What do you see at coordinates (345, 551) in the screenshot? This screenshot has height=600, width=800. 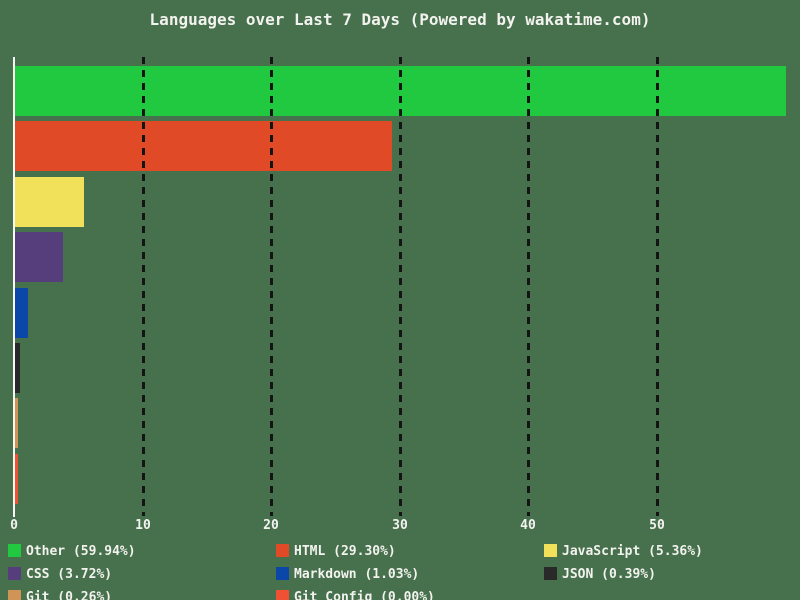 I see `legend-label: HTML (29.30%)` at bounding box center [345, 551].